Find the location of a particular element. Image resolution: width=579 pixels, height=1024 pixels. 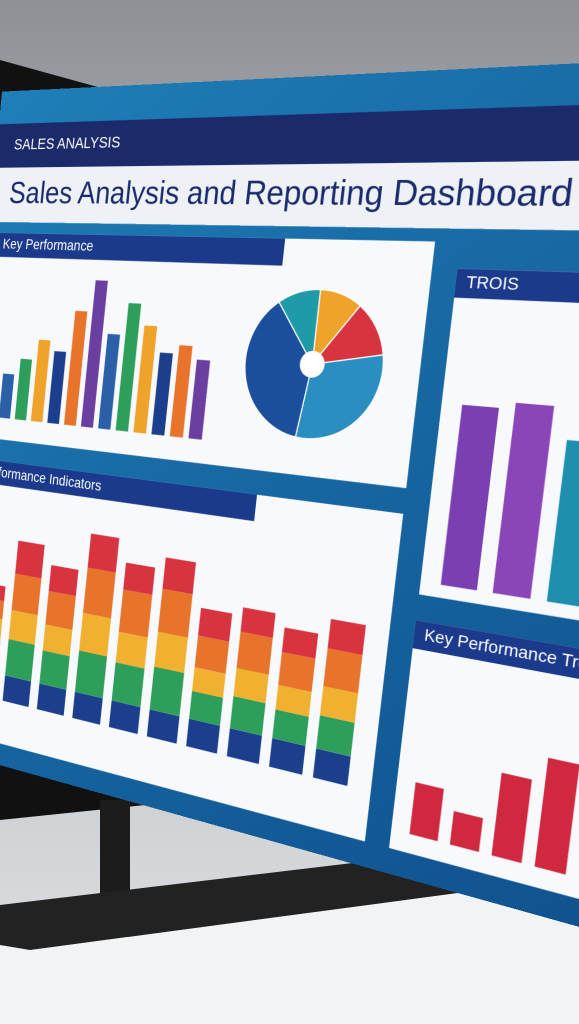

panel-title: TROIS is located at coordinates (492, 283).